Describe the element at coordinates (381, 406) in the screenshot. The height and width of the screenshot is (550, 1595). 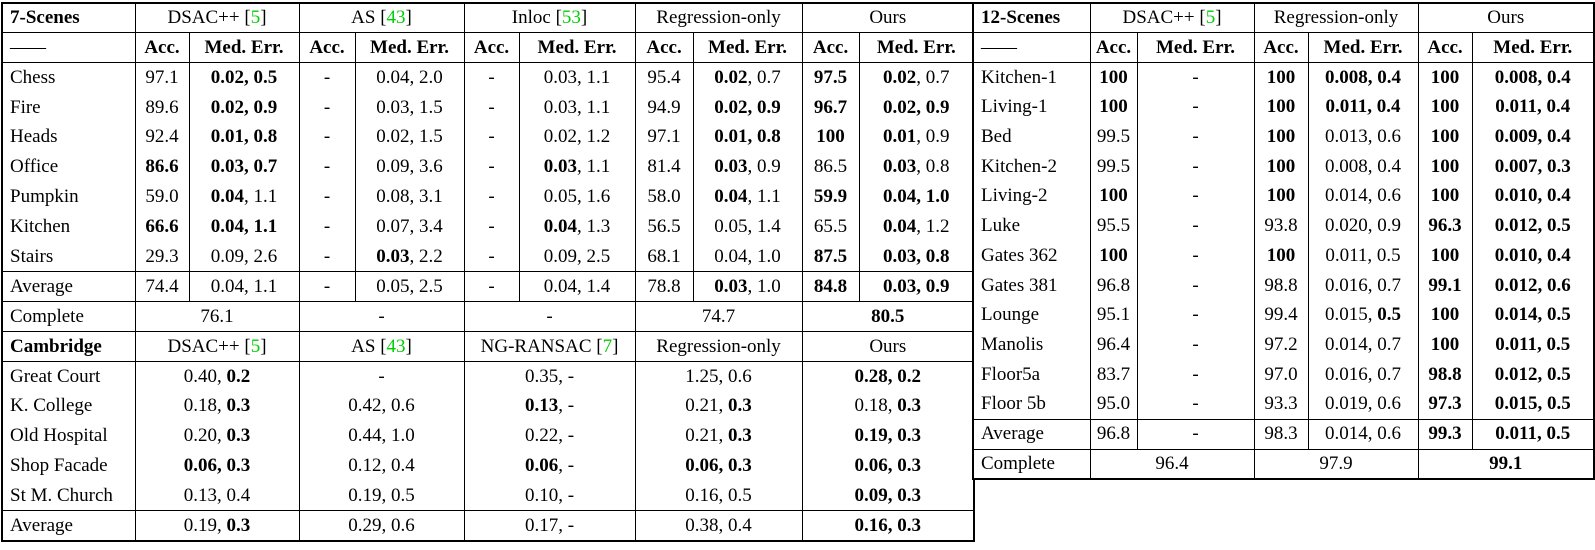
I see `value: 0.42, 0.6` at that location.